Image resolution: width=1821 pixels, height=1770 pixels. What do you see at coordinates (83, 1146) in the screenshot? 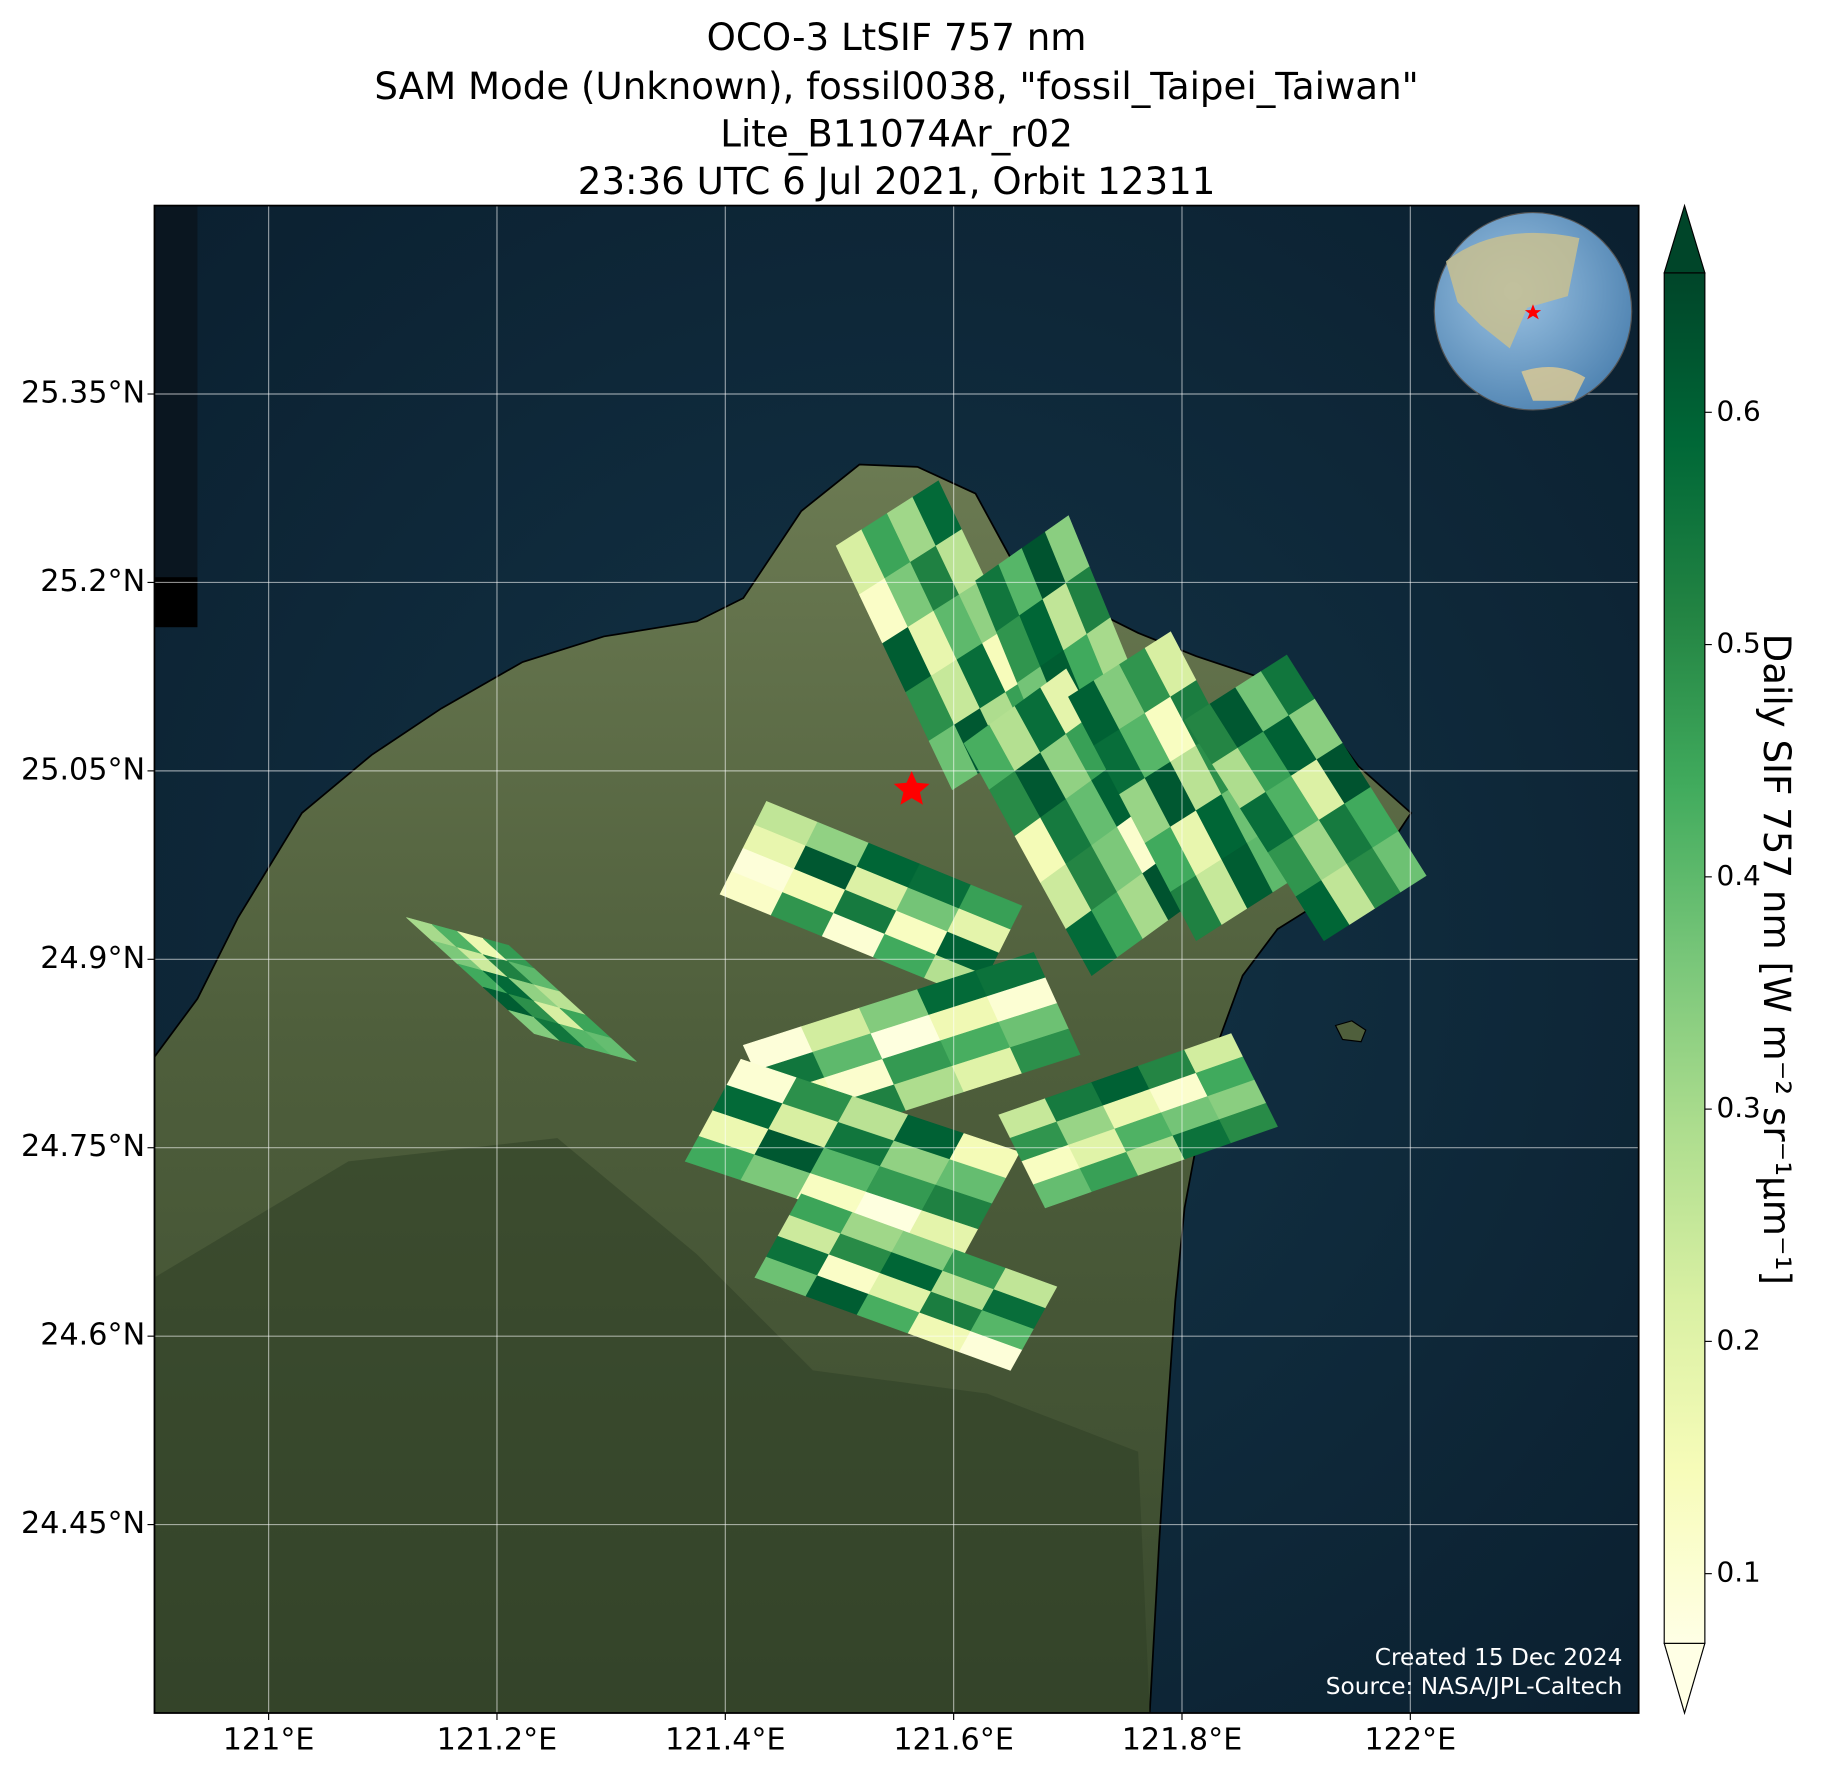
I see `y-tick-label: 24.75°N` at bounding box center [83, 1146].